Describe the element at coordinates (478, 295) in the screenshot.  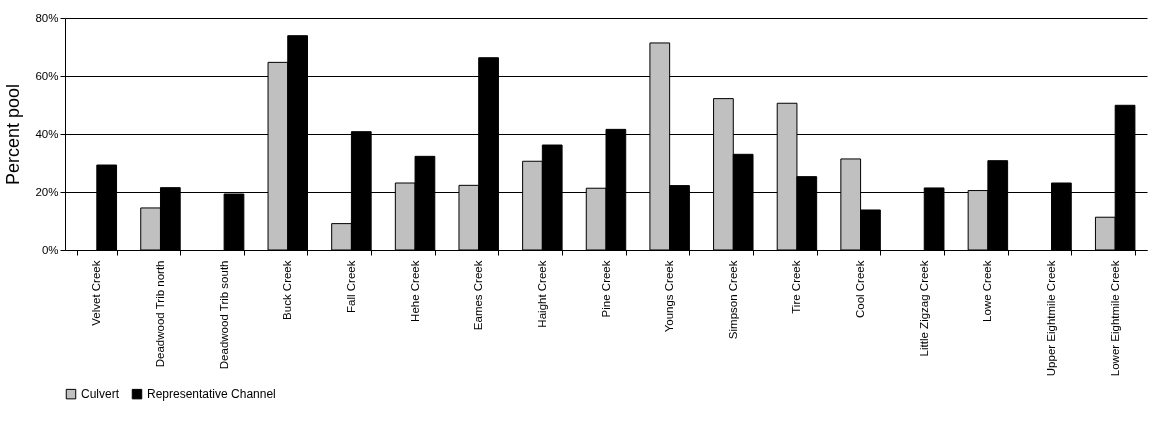
I see `x-tick-label: Eames Creek` at that location.